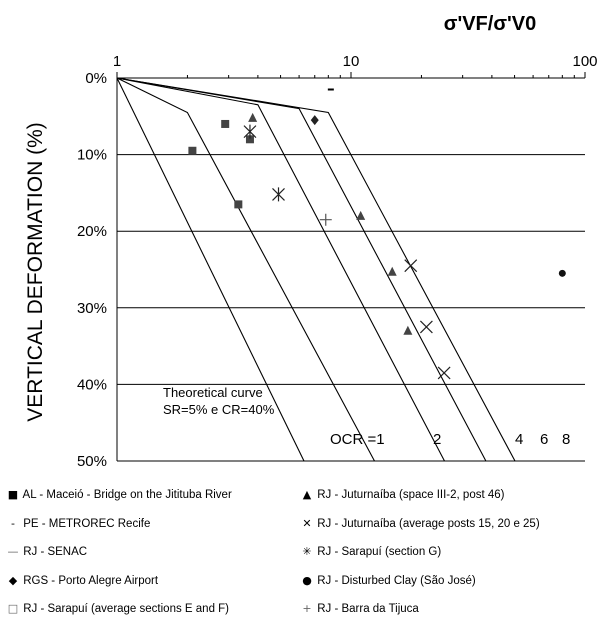  Describe the element at coordinates (117, 61) in the screenshot. I see `x-tick-label: 1` at that location.